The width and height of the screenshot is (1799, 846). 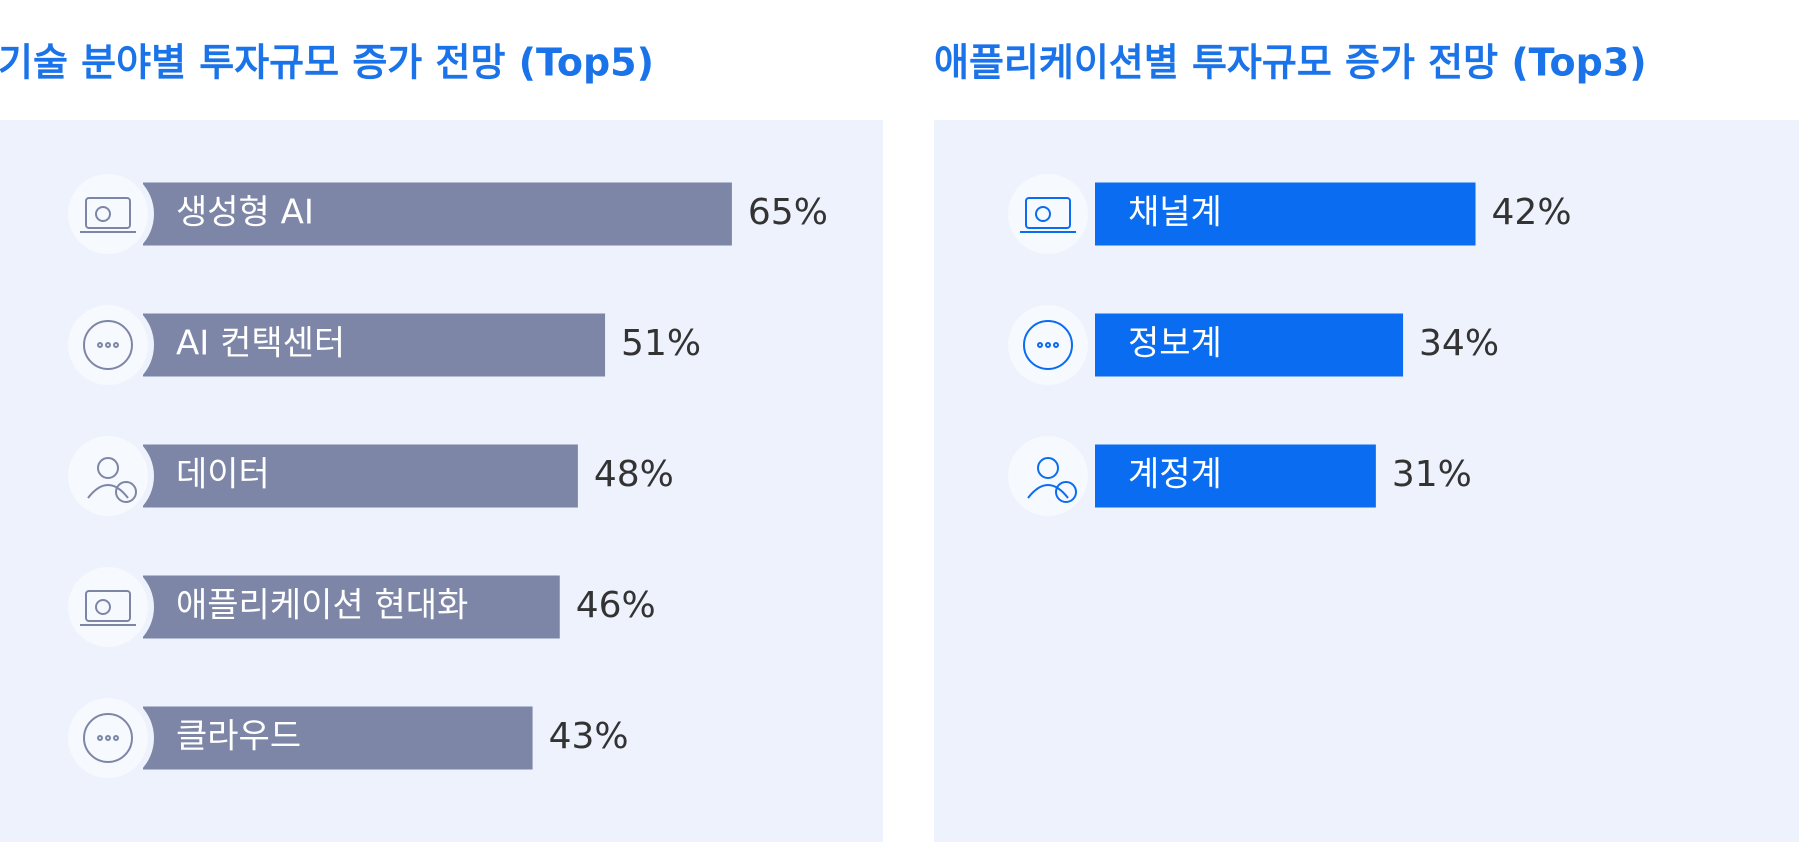 What do you see at coordinates (1532, 212) in the screenshot?
I see `value-label: 42%` at bounding box center [1532, 212].